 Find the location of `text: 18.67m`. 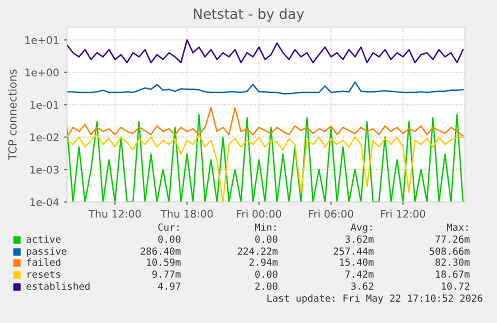

text: 18.67m is located at coordinates (453, 274).